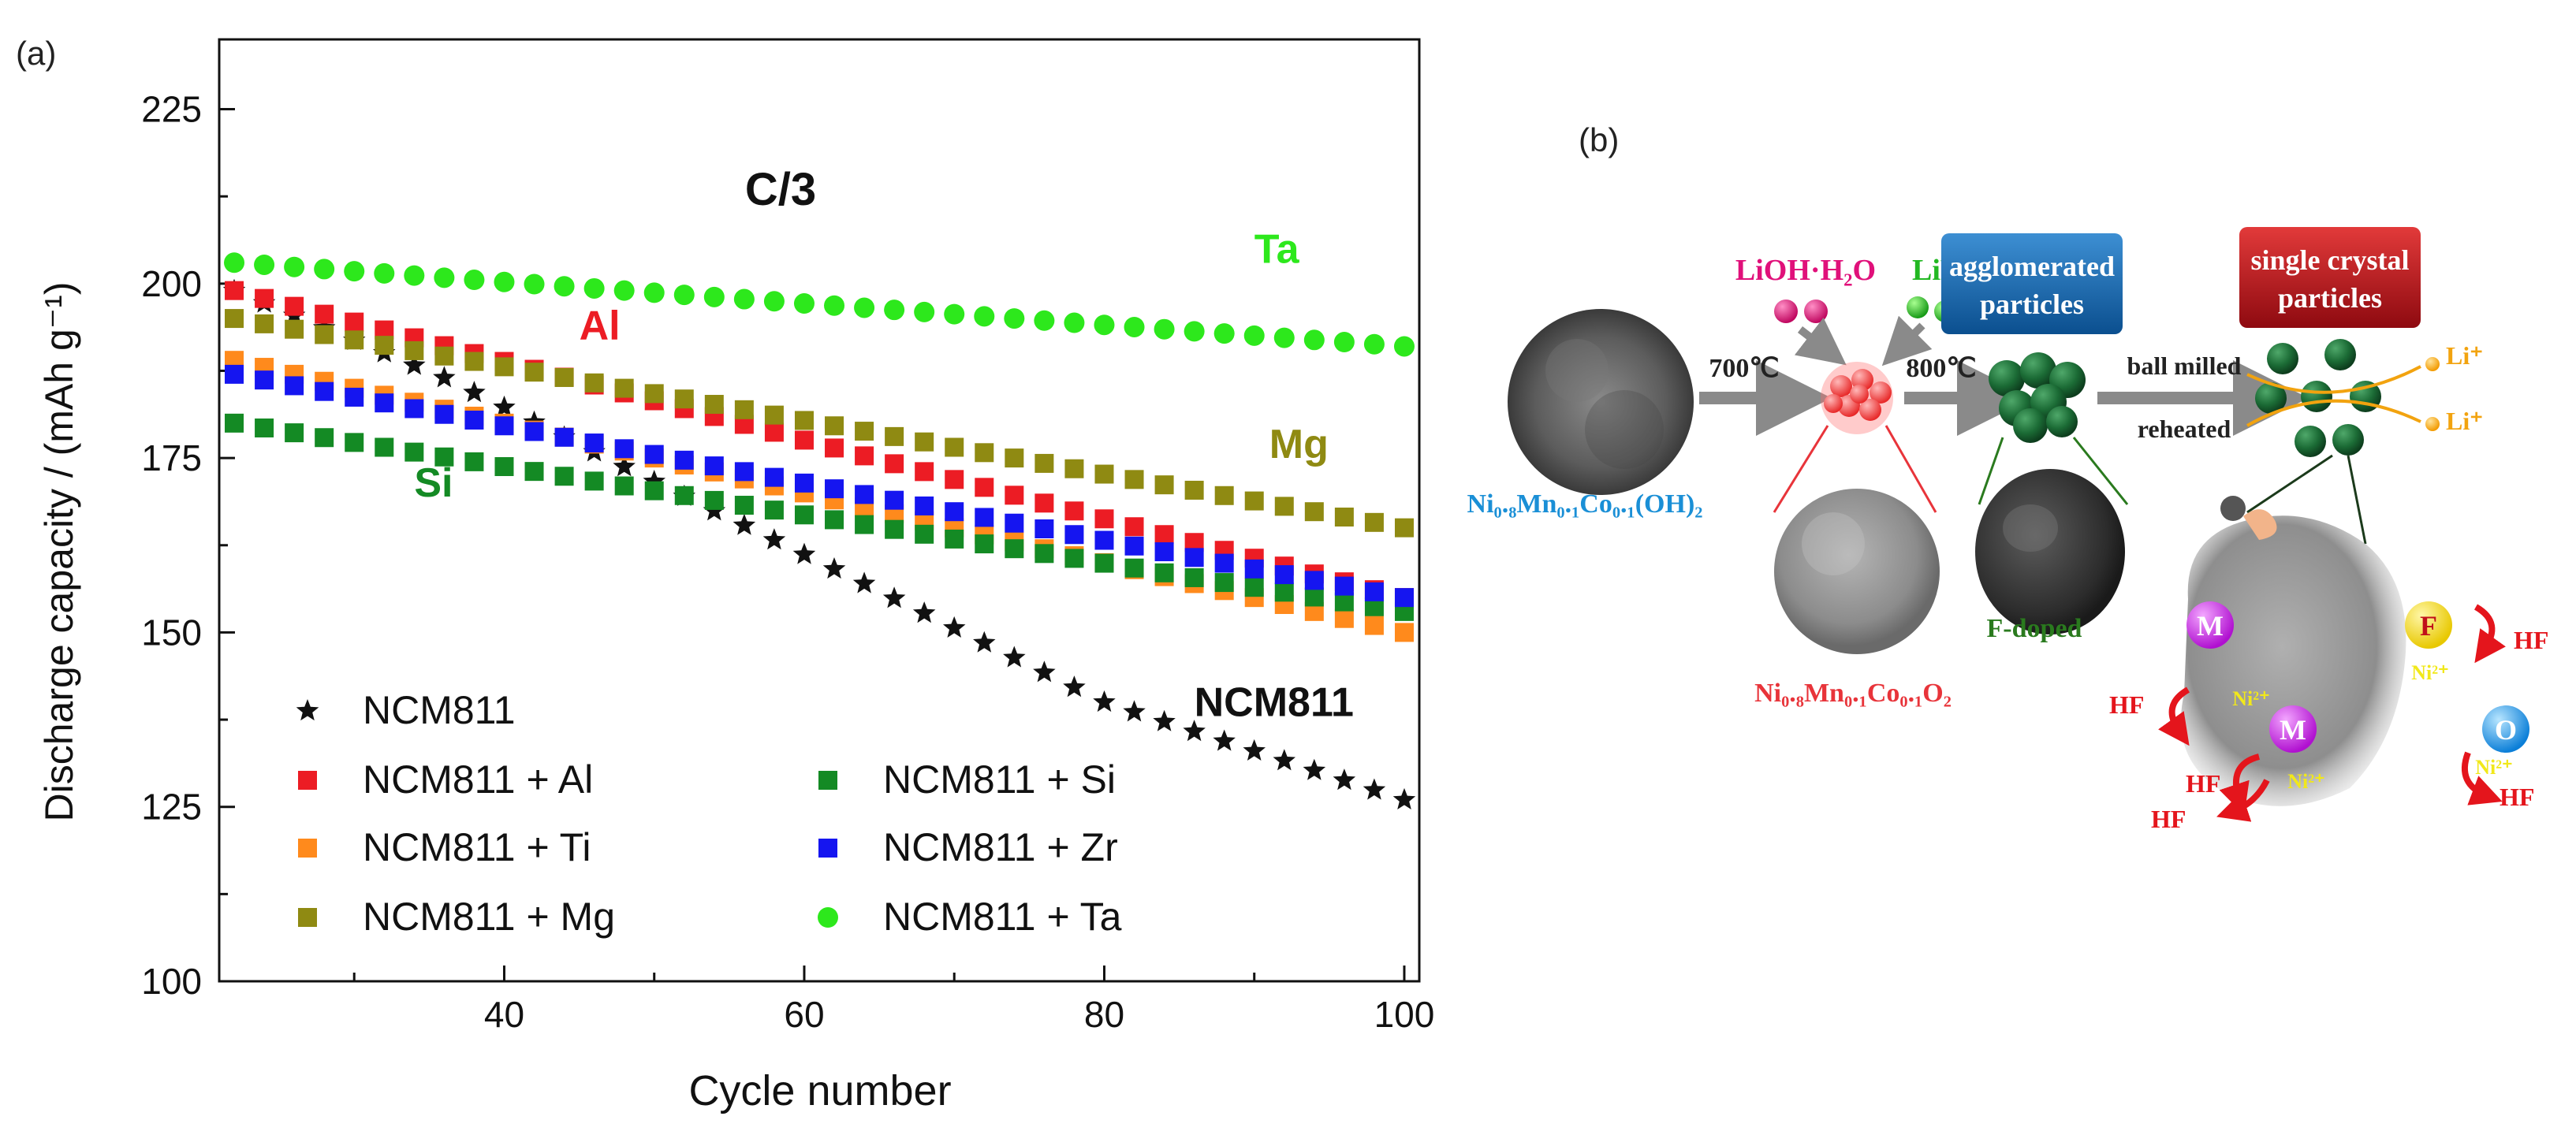 The image size is (2576, 1146). What do you see at coordinates (600, 326) in the screenshot?
I see `annotation-al: Al` at bounding box center [600, 326].